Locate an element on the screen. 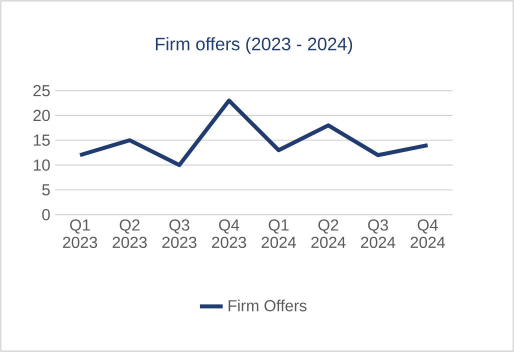  x-tick-label: Q2 2024 is located at coordinates (328, 233).